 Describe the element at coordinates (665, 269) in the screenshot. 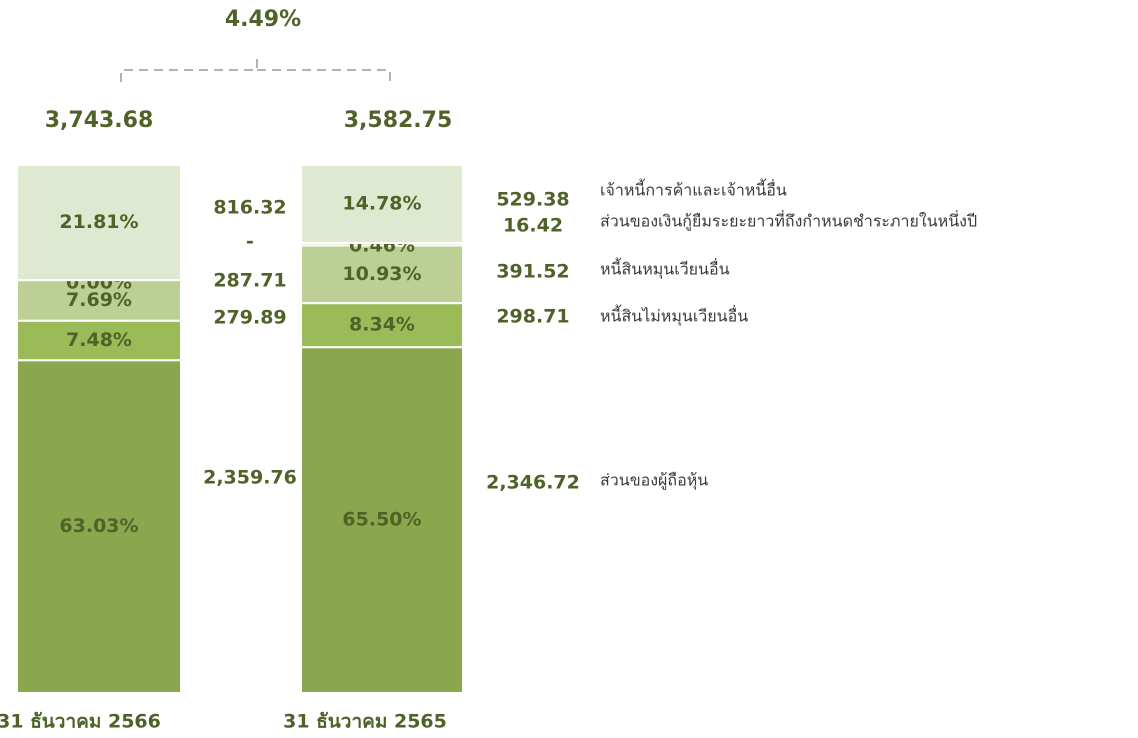

I see `legend-label: หนี้สินหมุนเวียนอื่น` at that location.